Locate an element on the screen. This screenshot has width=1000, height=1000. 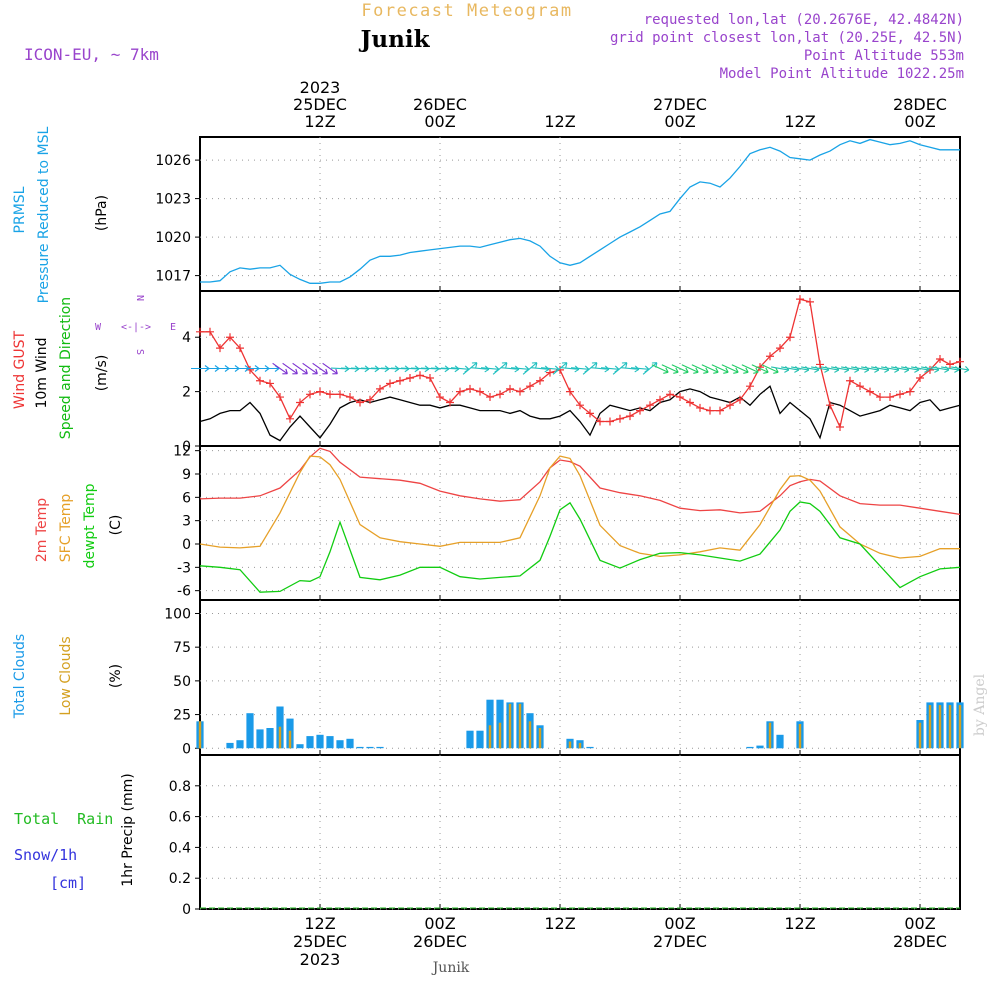
bottom-axis-label: 25DEC is located at coordinates (320, 941).